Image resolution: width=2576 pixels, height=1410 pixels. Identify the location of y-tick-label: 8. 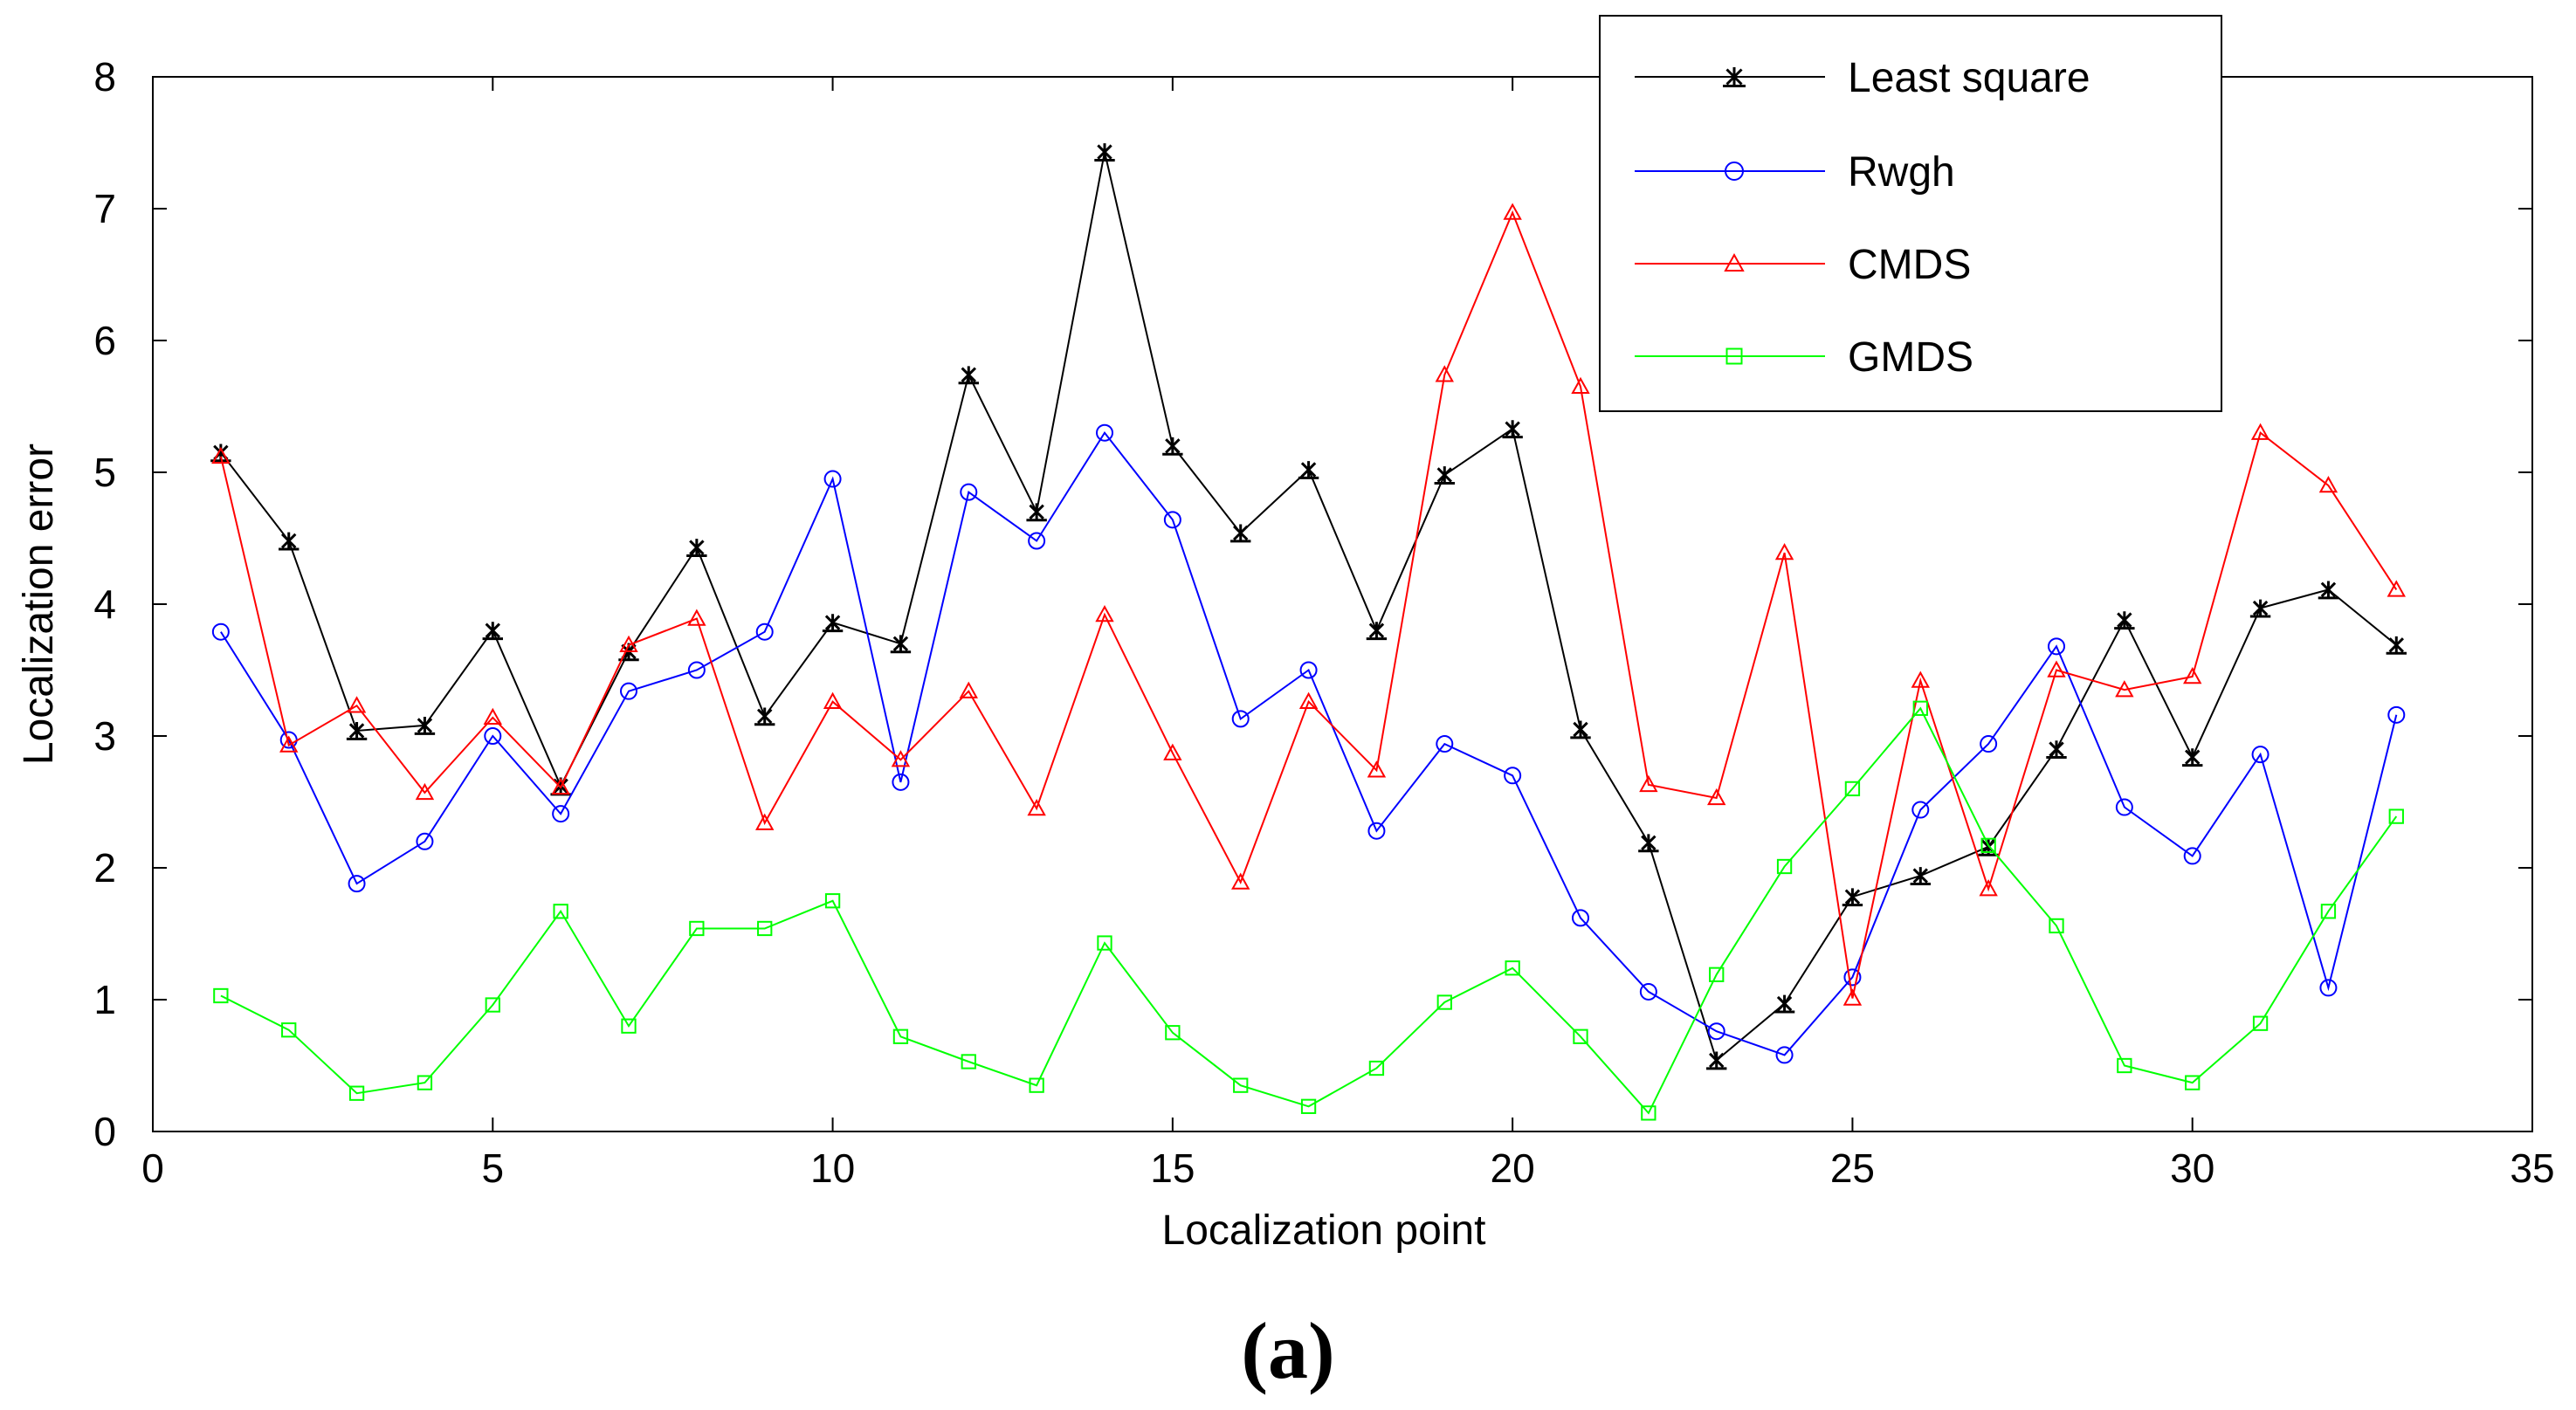
(104, 77).